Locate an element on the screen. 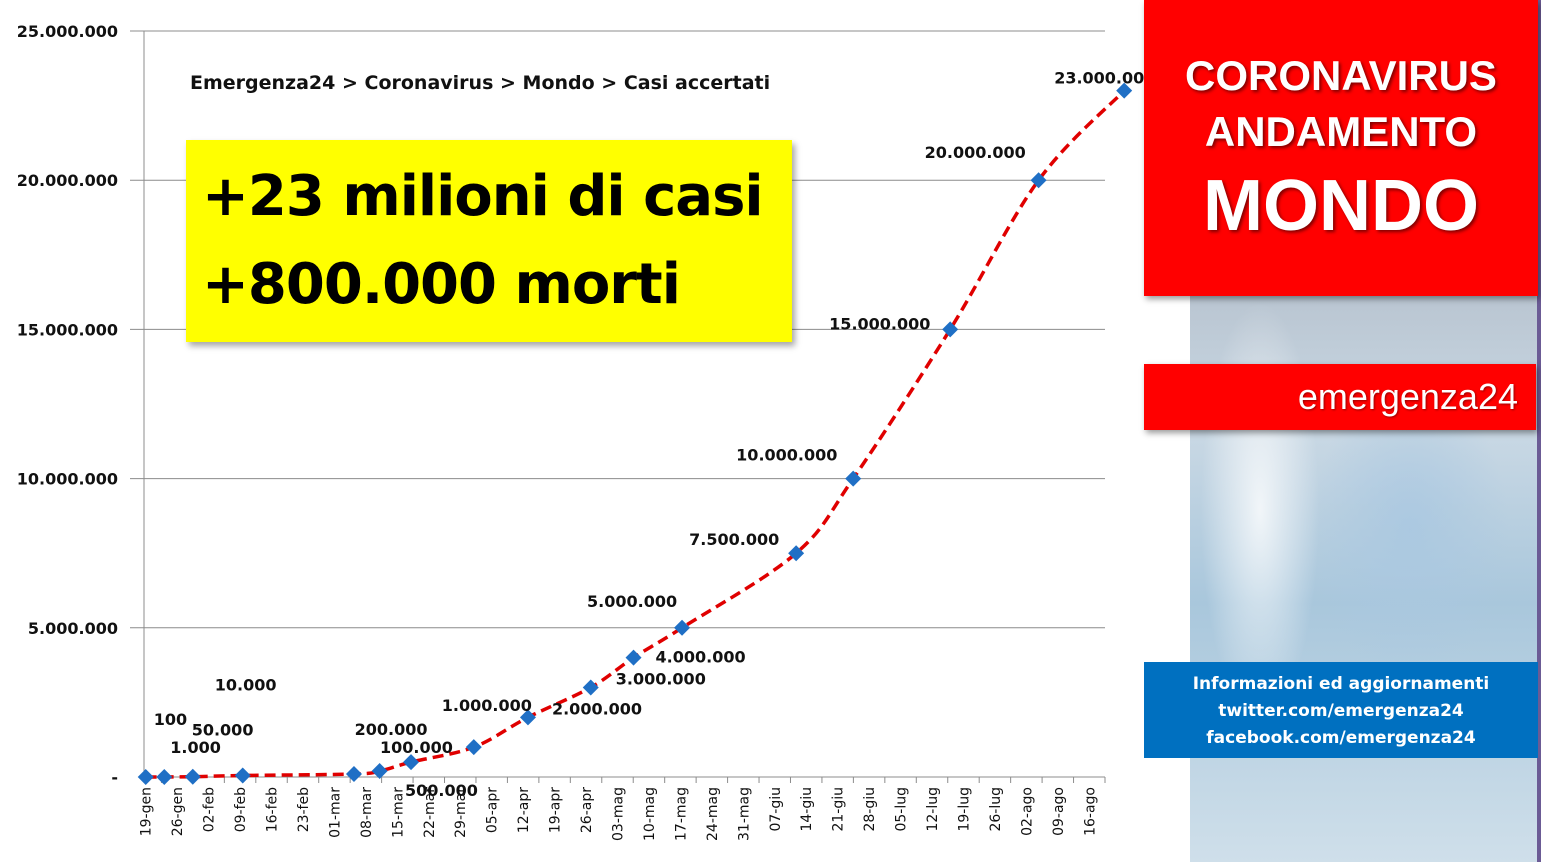 Image resolution: width=1541 pixels, height=862 pixels. brand-banner: emergenza24 is located at coordinates (1340, 397).